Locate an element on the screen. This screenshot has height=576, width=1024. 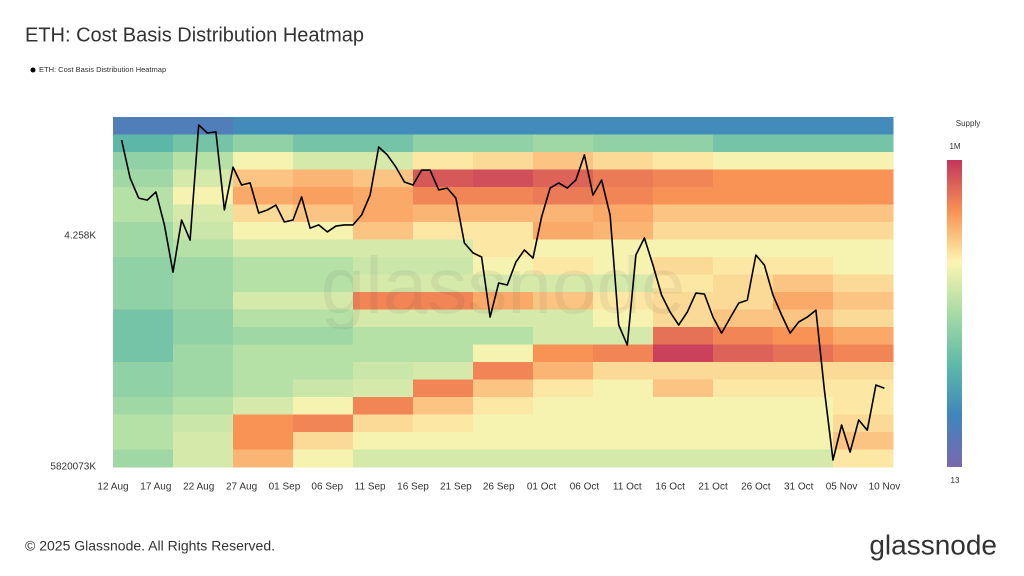
legend-label: ETH: Cost Basis Distribution Heatmap is located at coordinates (102, 69).